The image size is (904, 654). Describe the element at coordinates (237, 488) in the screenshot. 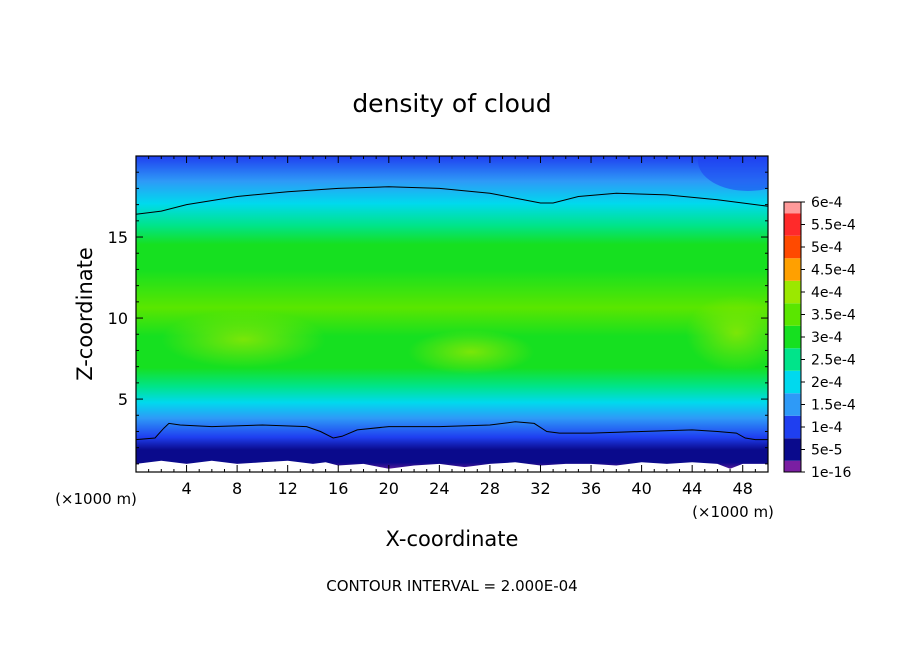

I see `x-tick-label: 8` at that location.